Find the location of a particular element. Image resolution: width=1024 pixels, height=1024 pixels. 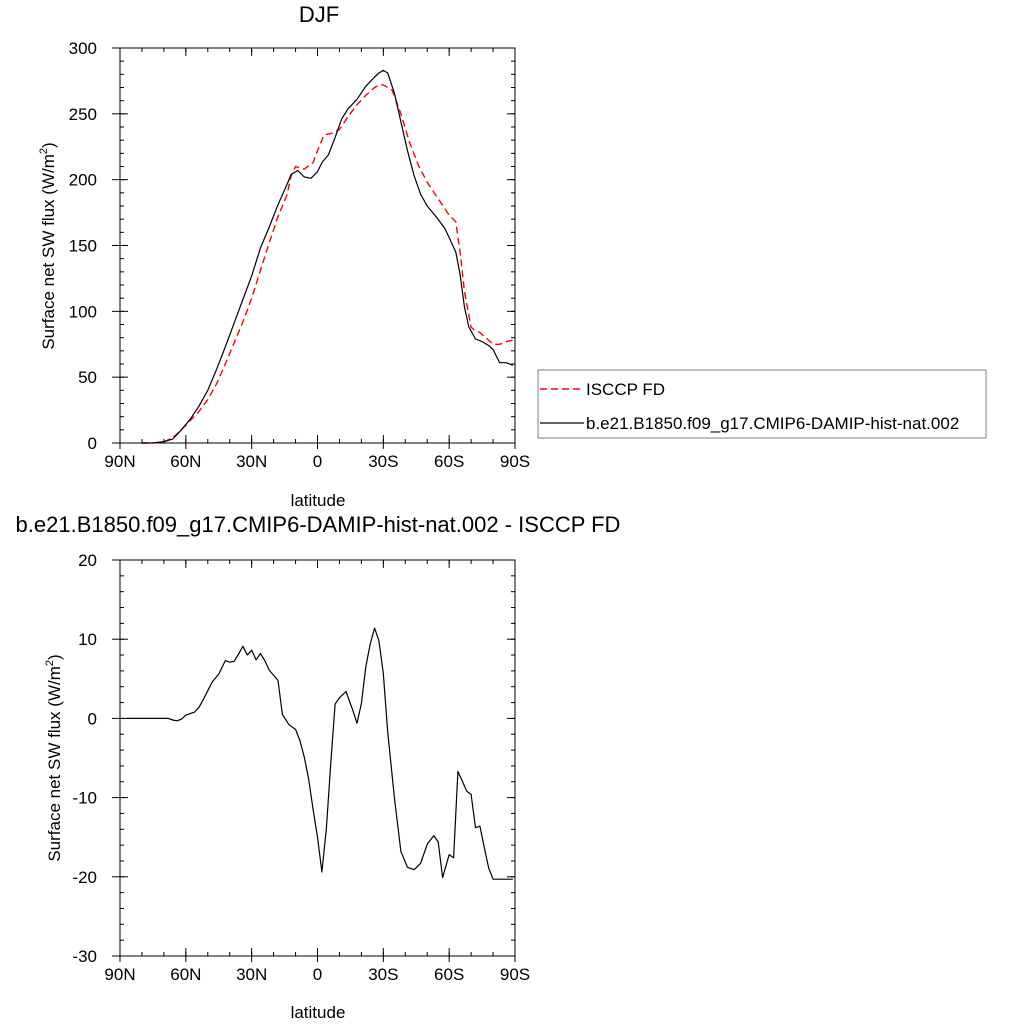

top-y-axis-label-sup: 2 is located at coordinates (44, 151).